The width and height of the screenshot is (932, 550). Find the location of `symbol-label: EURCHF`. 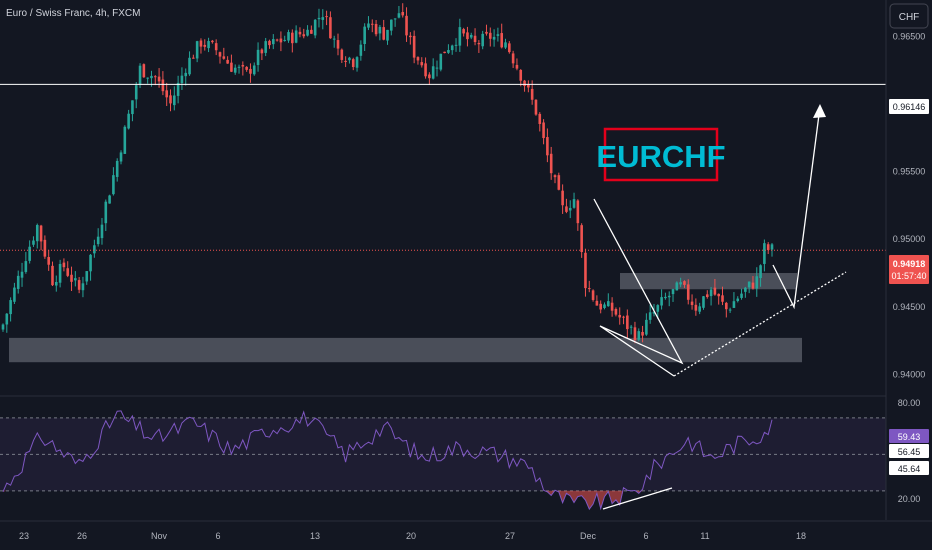

symbol-label: EURCHF is located at coordinates (660, 156).